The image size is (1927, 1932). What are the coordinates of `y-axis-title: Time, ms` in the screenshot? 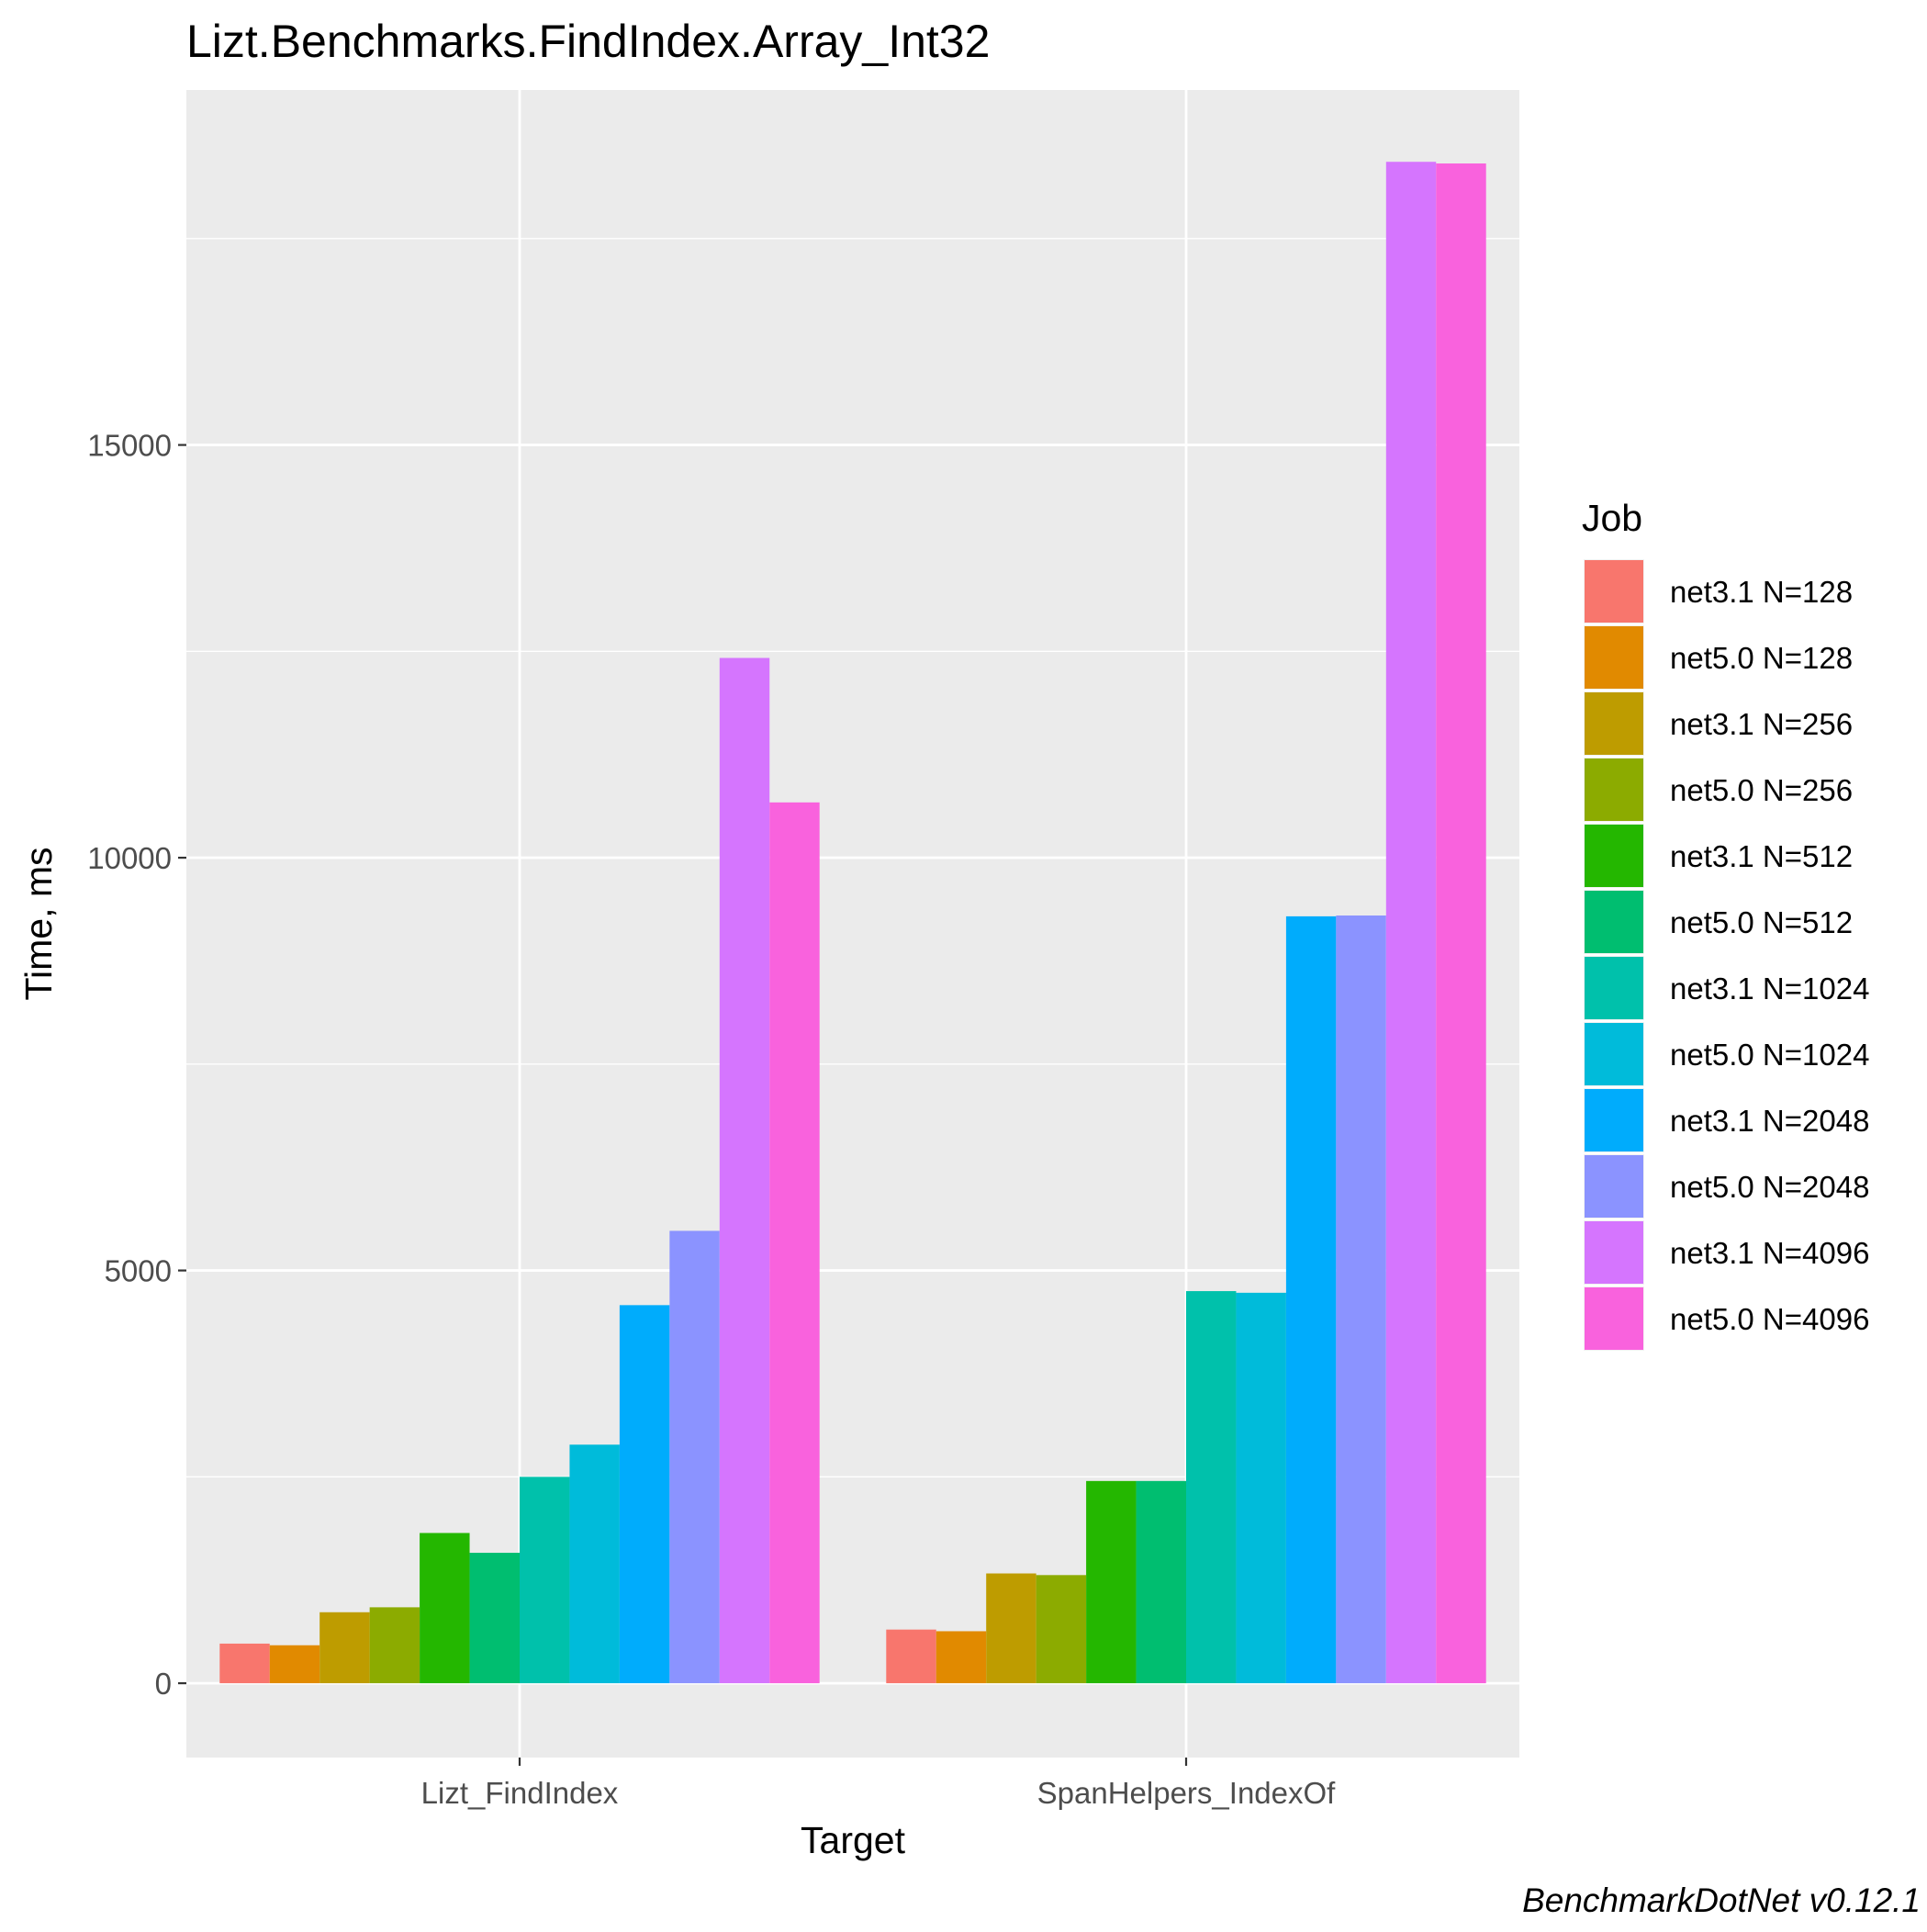 It's located at (39, 923).